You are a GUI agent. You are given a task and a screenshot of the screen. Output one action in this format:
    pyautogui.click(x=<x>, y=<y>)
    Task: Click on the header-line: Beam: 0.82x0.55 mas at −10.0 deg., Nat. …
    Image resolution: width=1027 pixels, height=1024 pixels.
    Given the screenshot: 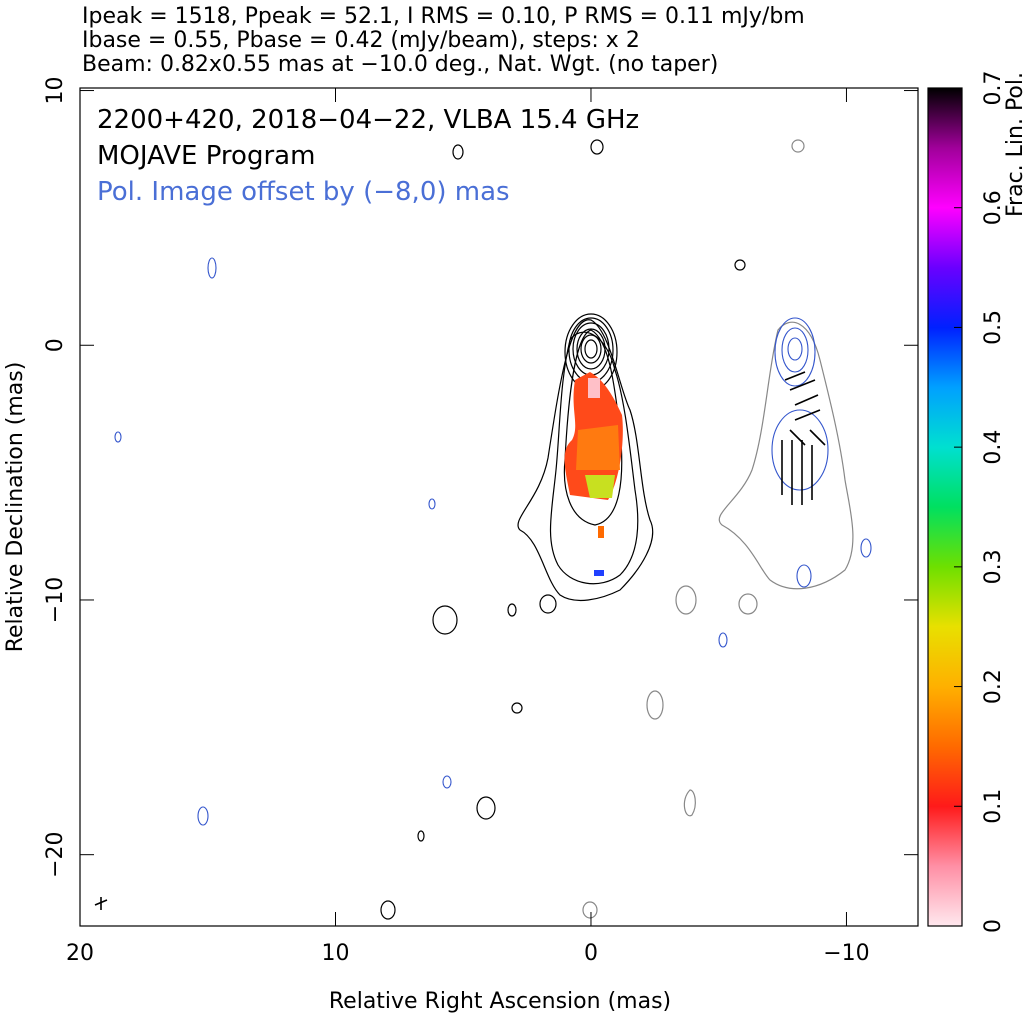 What is the action you would take?
    pyautogui.click(x=400, y=64)
    